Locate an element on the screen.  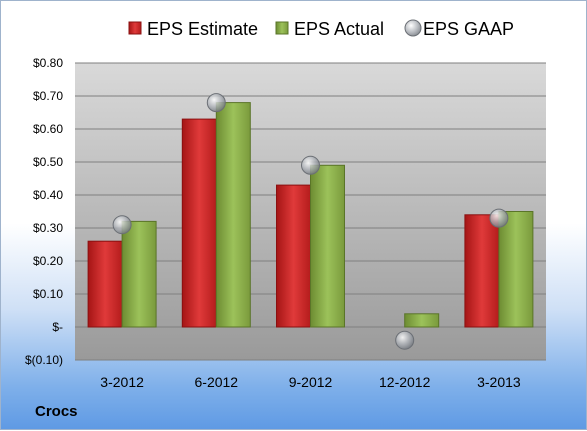
y-tick-label: $(0.10) is located at coordinates (44, 360).